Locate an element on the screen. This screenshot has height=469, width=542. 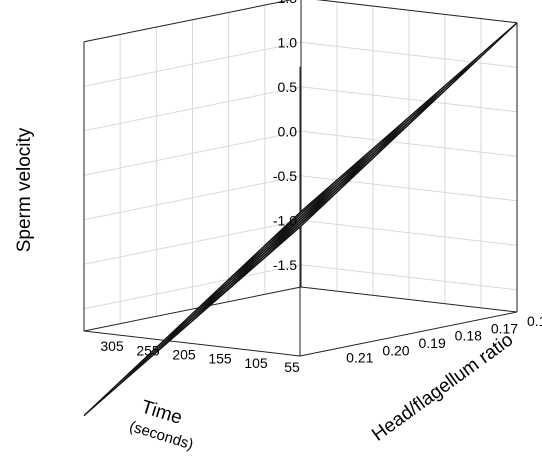
z-tick-label: -0.5 is located at coordinates (285, 176).